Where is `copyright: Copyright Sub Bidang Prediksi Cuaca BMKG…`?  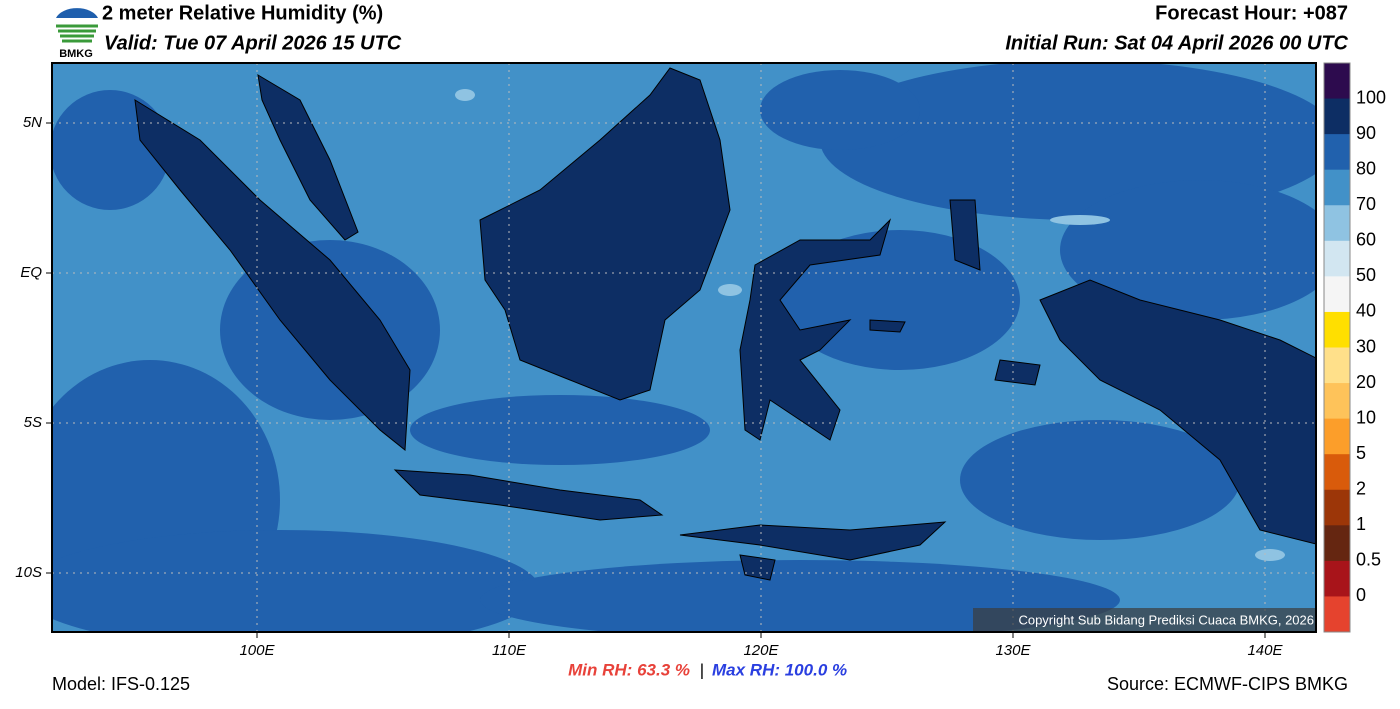
copyright: Copyright Sub Bidang Prediksi Cuaca BMKG… is located at coordinates (1166, 619).